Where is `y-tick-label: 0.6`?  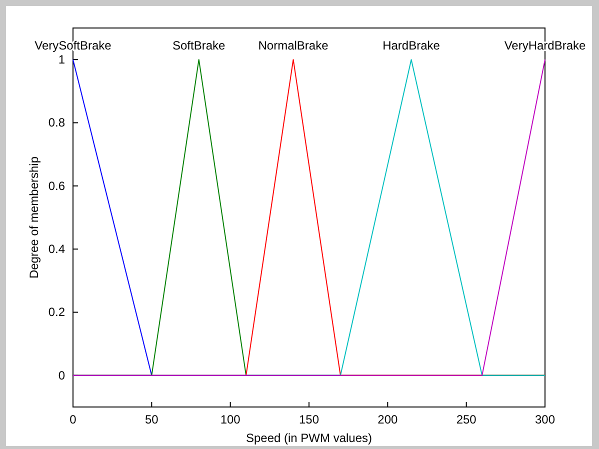
y-tick-label: 0.6 is located at coordinates (57, 185).